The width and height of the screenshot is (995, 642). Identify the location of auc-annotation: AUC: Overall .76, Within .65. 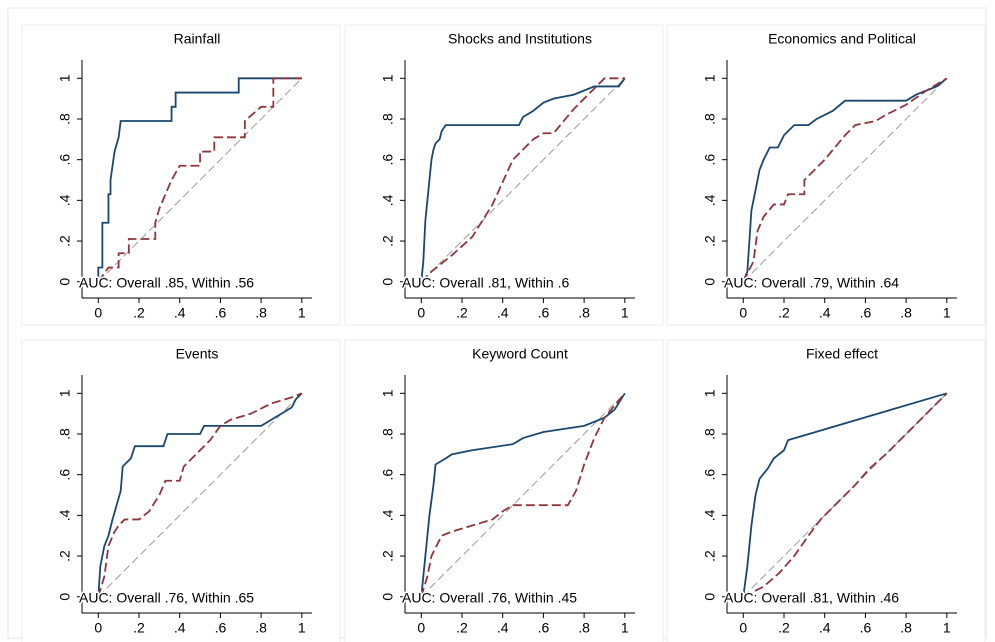
(166, 598).